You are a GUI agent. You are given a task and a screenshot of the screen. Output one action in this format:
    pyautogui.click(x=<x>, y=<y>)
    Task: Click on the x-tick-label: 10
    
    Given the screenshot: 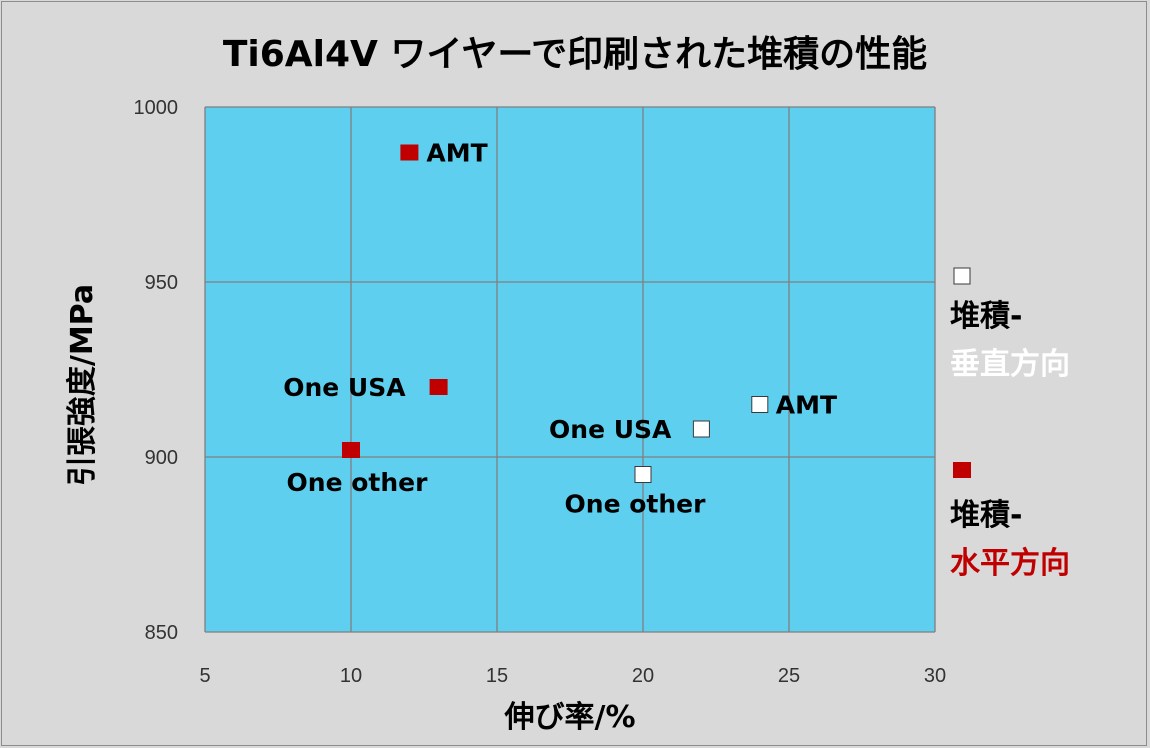 What is the action you would take?
    pyautogui.click(x=351, y=676)
    